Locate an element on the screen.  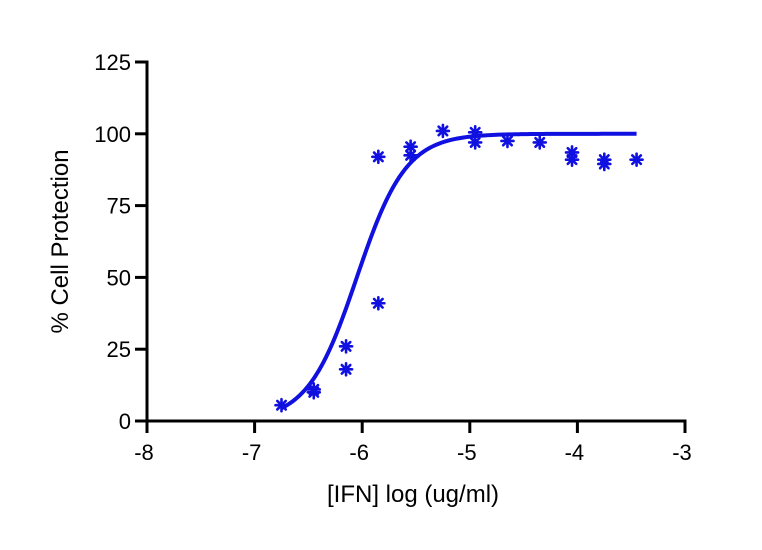
x-tick-label: -3 is located at coordinates (682, 452).